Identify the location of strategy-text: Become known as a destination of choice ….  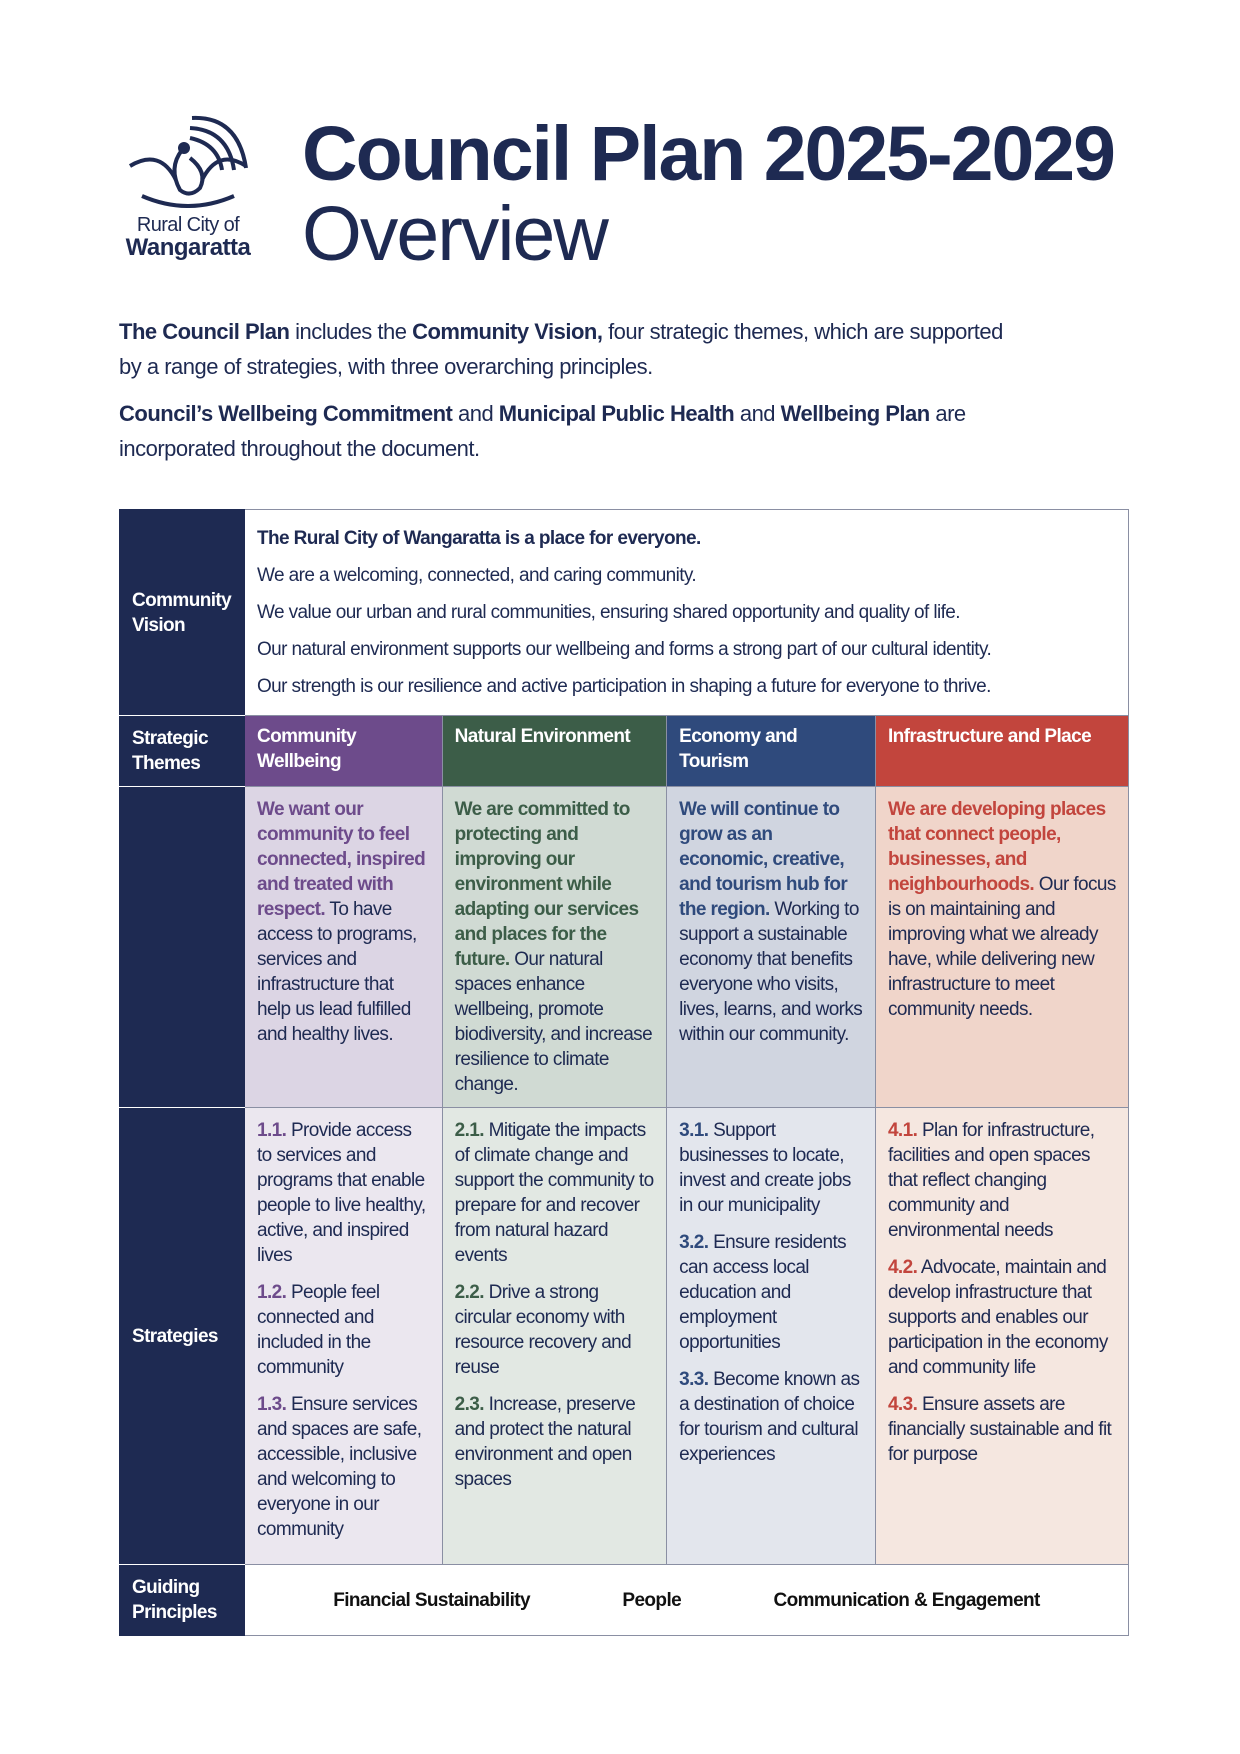
(769, 1417).